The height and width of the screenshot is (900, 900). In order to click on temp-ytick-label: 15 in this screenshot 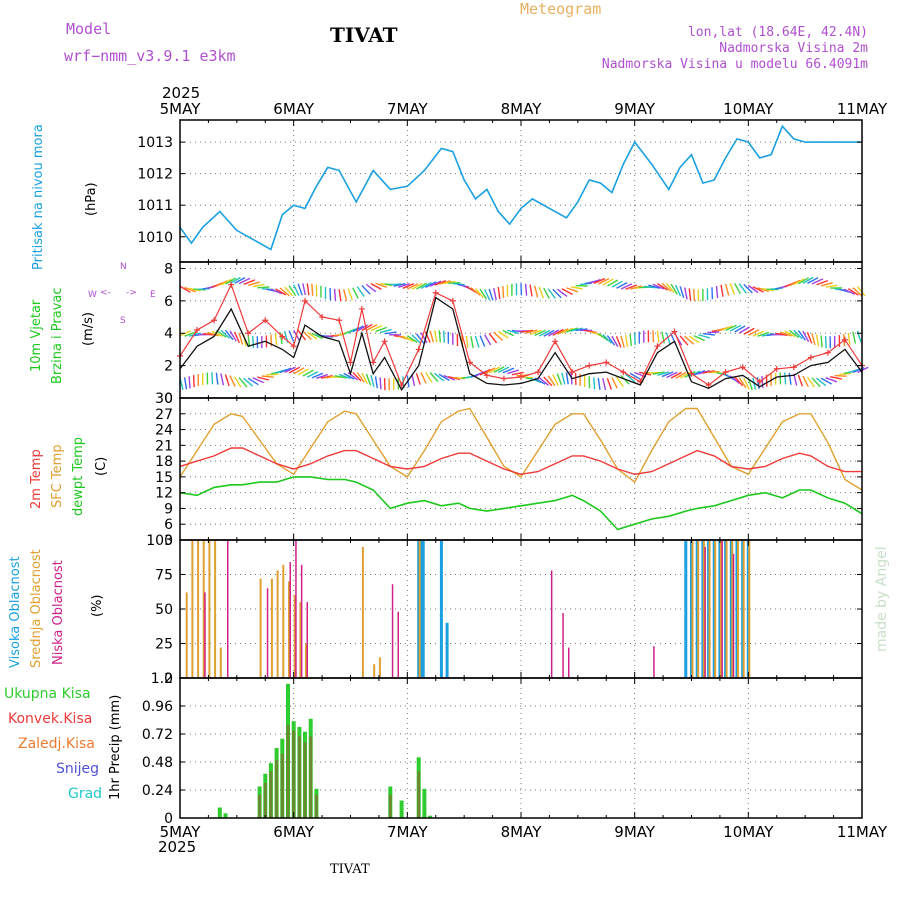, I will do `click(164, 478)`.